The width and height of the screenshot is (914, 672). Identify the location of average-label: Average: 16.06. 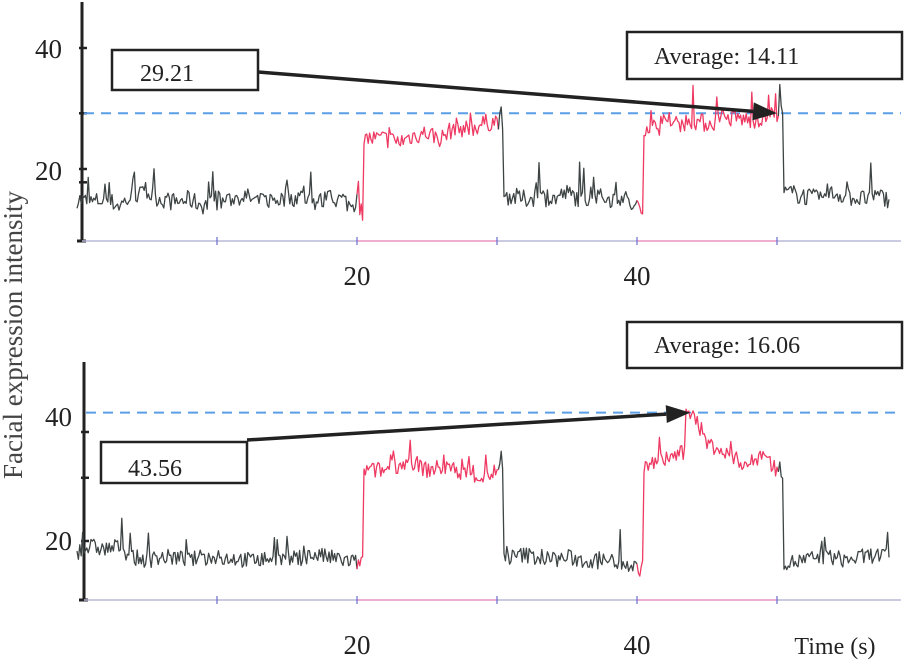
(727, 346).